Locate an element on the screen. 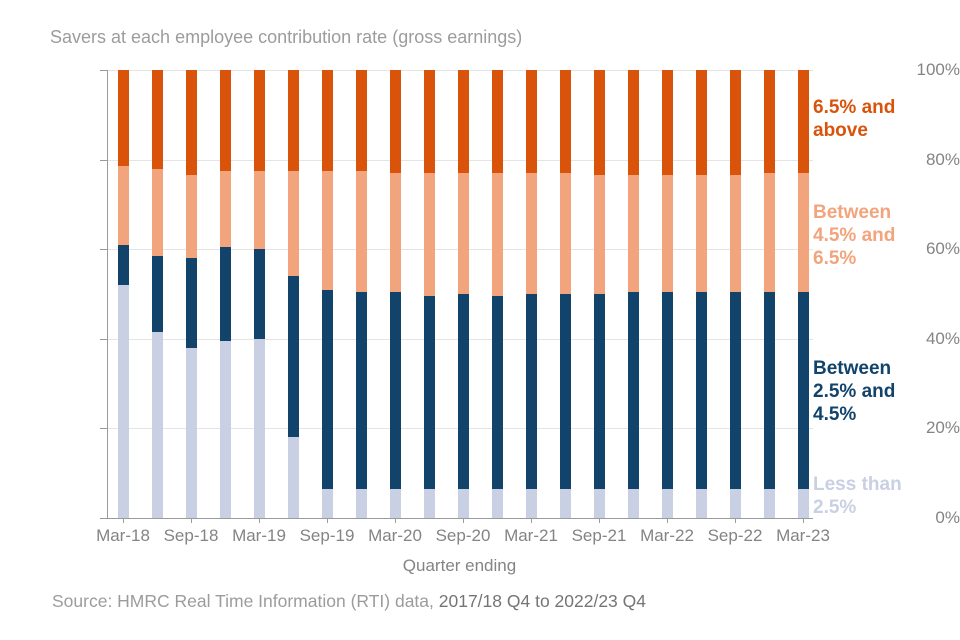 This screenshot has width=960, height=640. y-axis-label: 80% is located at coordinates (942, 159).